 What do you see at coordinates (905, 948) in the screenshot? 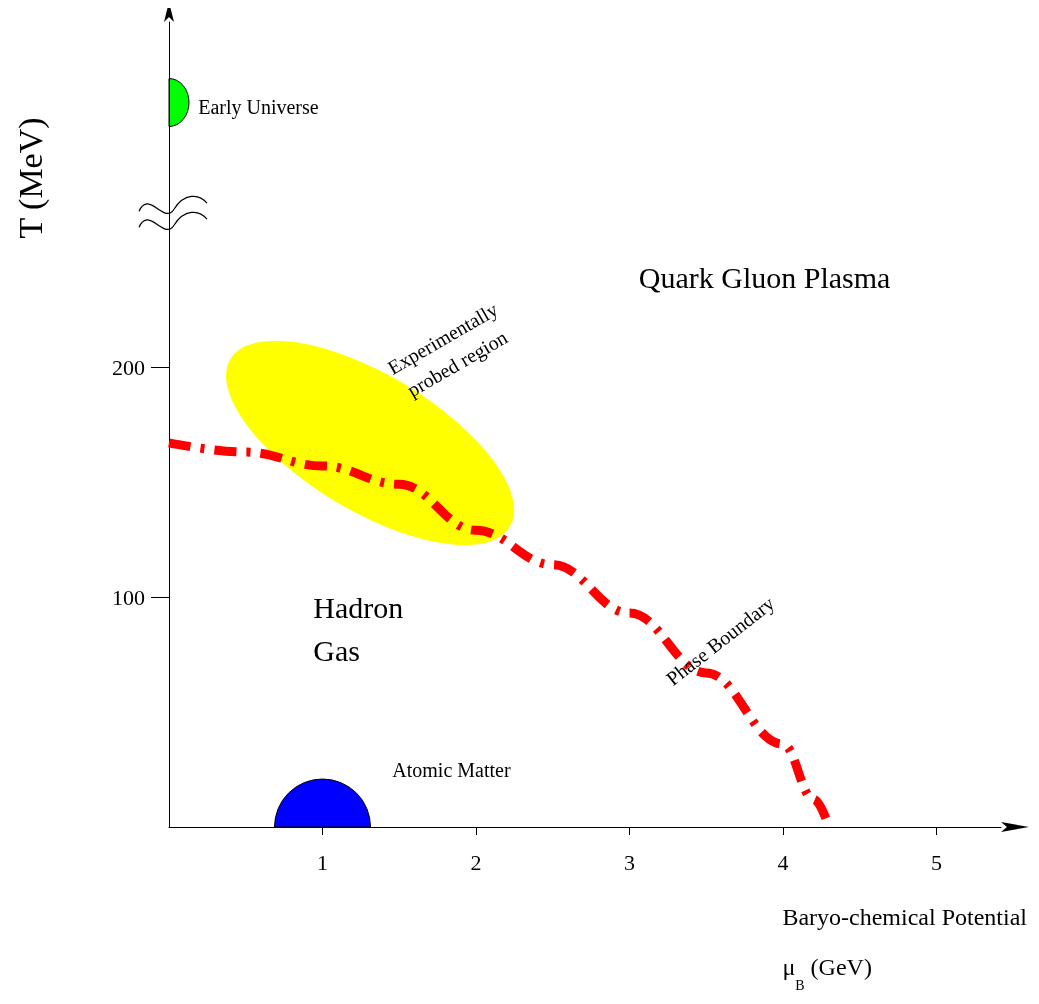
I see `x-axis-title: Baryo-chemical Potential μB (GeV)` at bounding box center [905, 948].